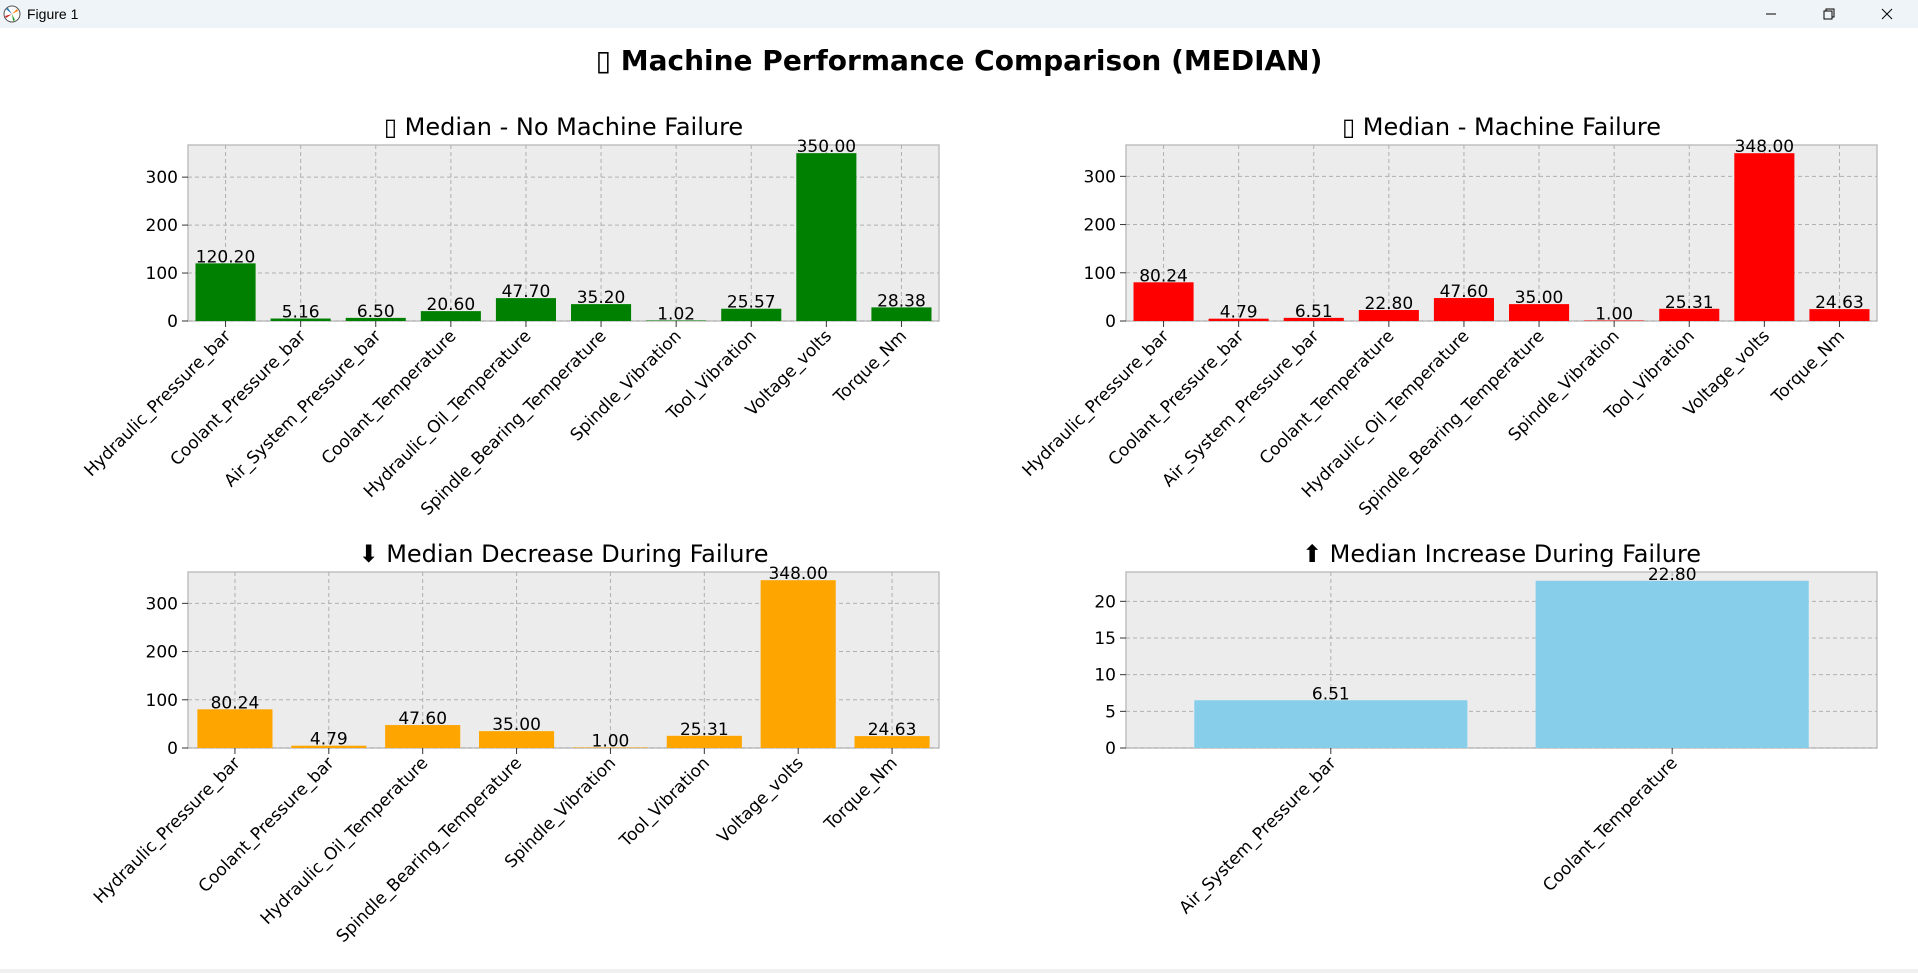  I want to click on minimize-button, so click(1771, 14).